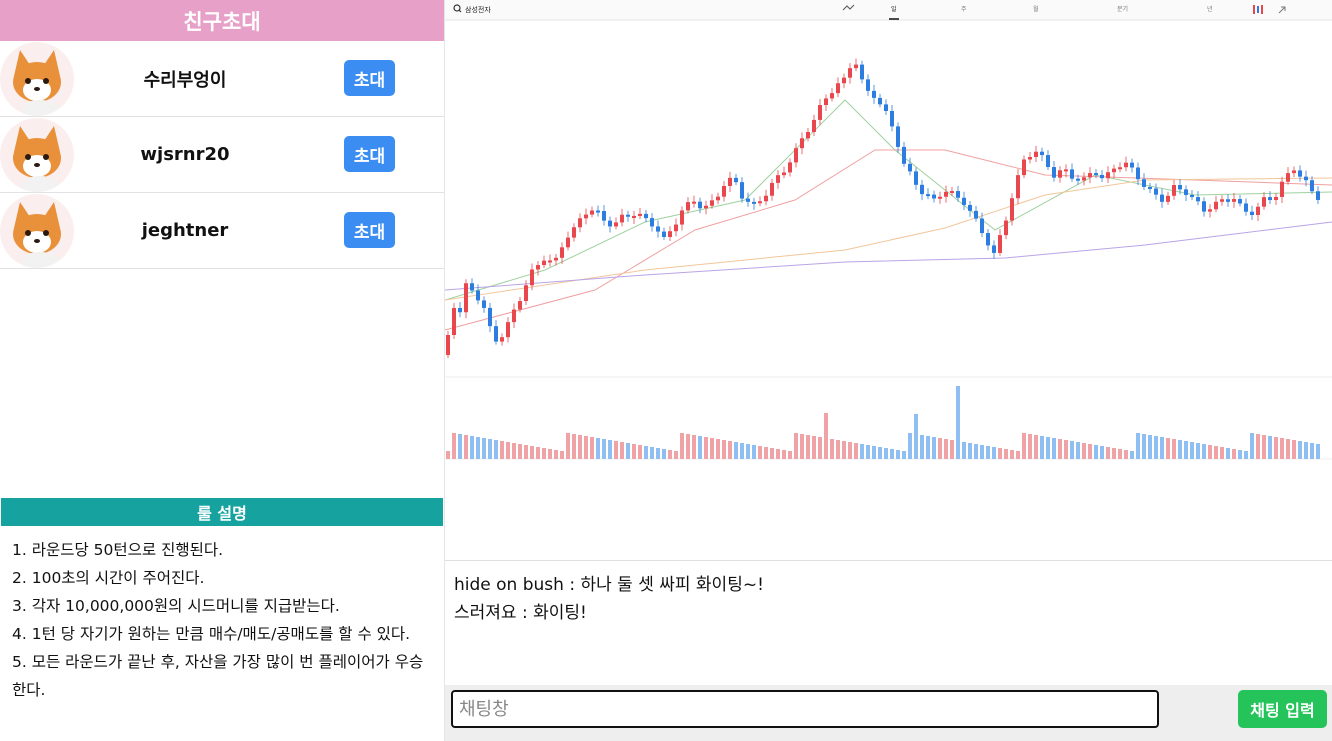 The height and width of the screenshot is (741, 1332). Describe the element at coordinates (894, 9) in the screenshot. I see `tab-day: 일` at that location.